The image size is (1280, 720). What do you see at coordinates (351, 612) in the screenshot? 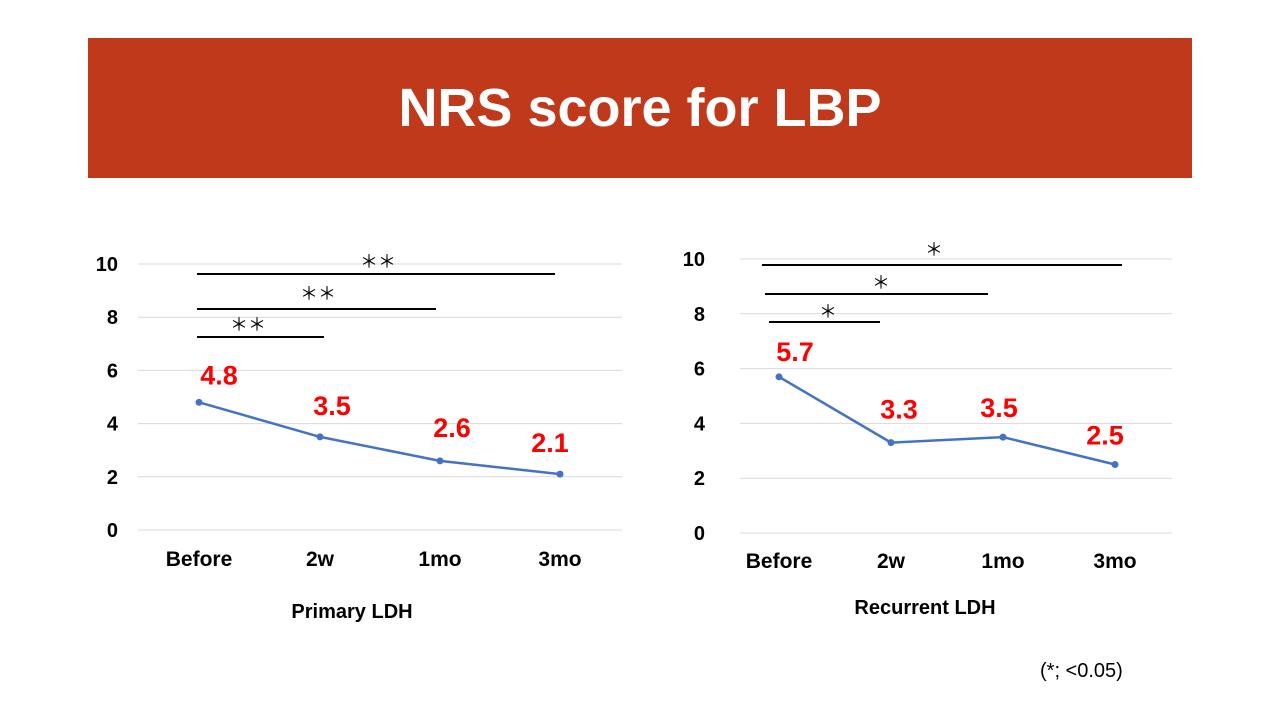
I see `x-axis-label: Primary LDH` at bounding box center [351, 612].